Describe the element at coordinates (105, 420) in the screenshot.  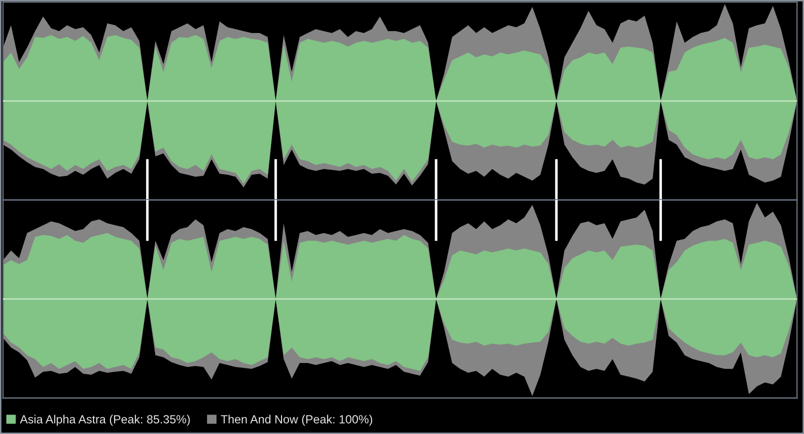
I see `legend-label: Asia Alpha Astra (Peak: 85.35%)` at that location.